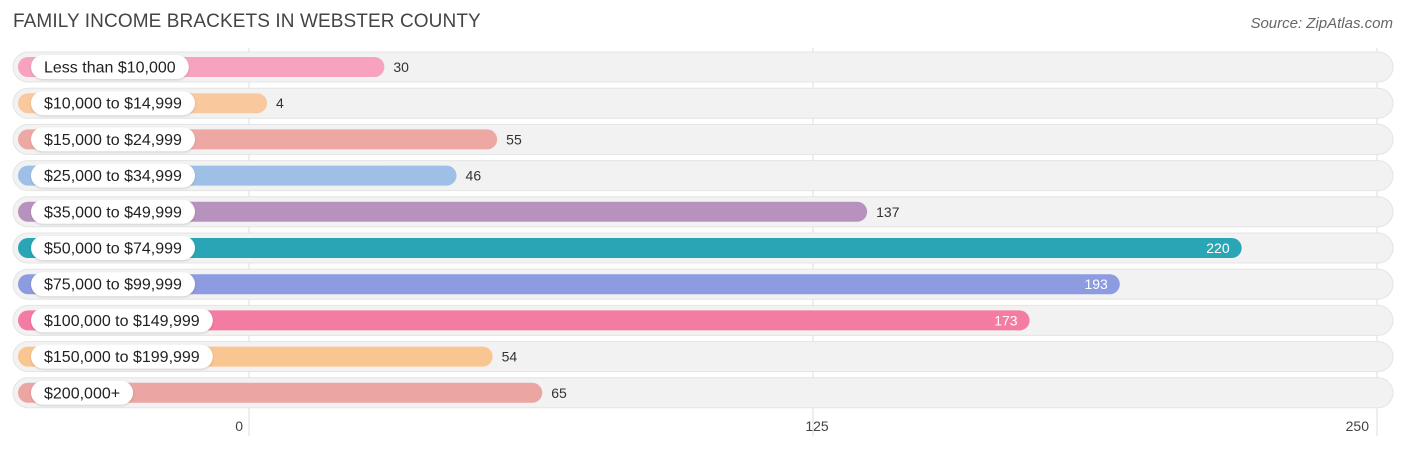  I want to click on x-tick-label: 125, so click(817, 426).